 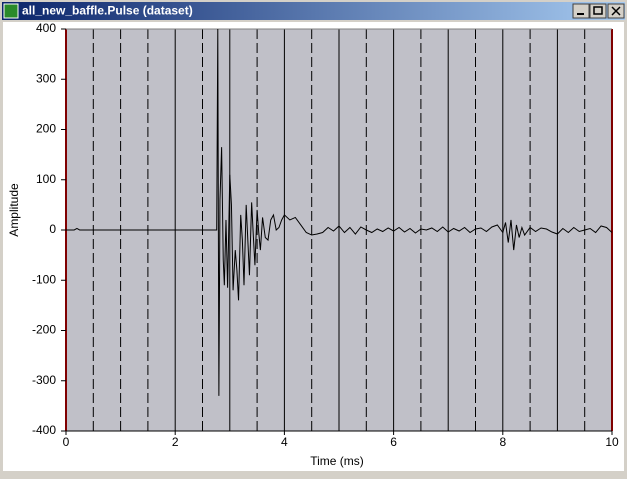 I want to click on y-tick-label: -200, so click(x=44, y=330).